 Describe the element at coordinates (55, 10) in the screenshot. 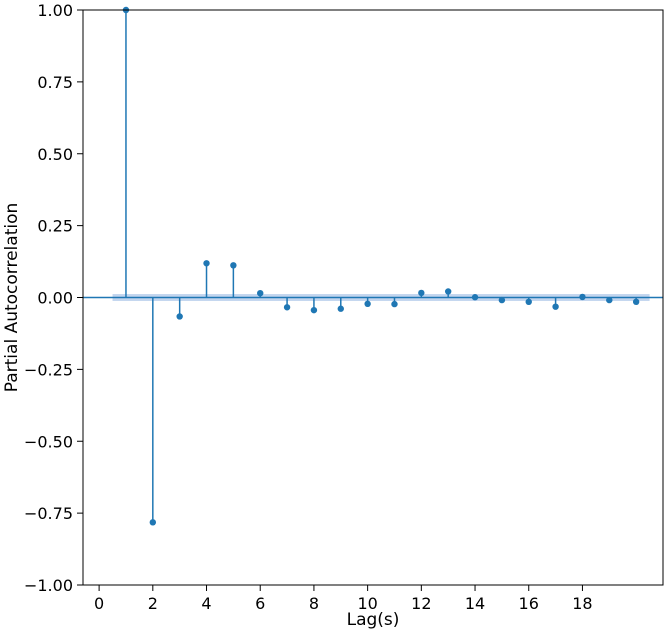

I see `y-tick-label: 1.00` at that location.